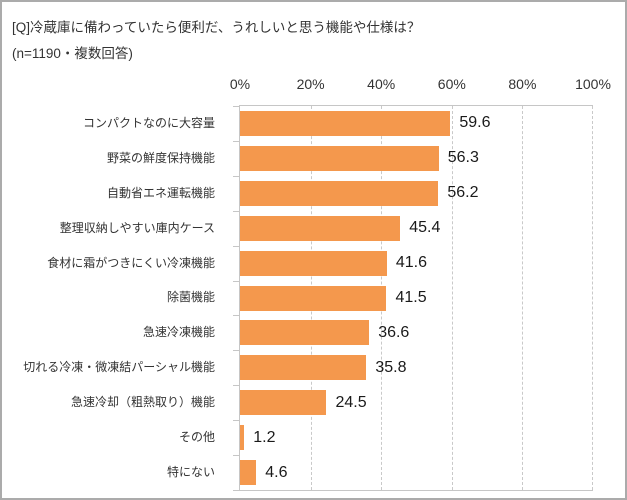 The height and width of the screenshot is (500, 627). Describe the element at coordinates (264, 437) in the screenshot. I see `value-label: 1.2` at that location.